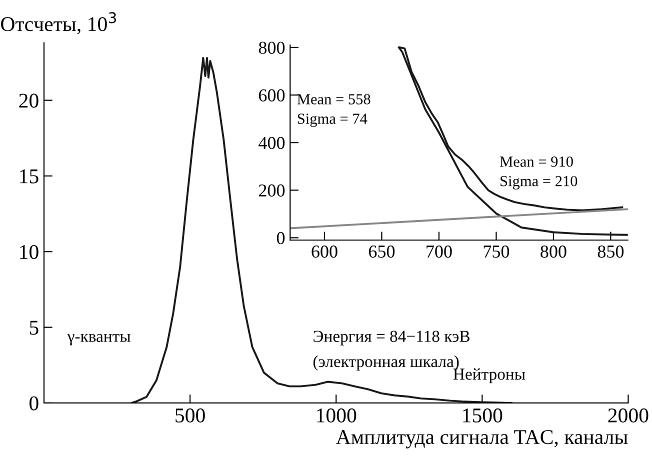 This screenshot has height=460, width=652. I want to click on y-tick-label: 200, so click(271, 190).